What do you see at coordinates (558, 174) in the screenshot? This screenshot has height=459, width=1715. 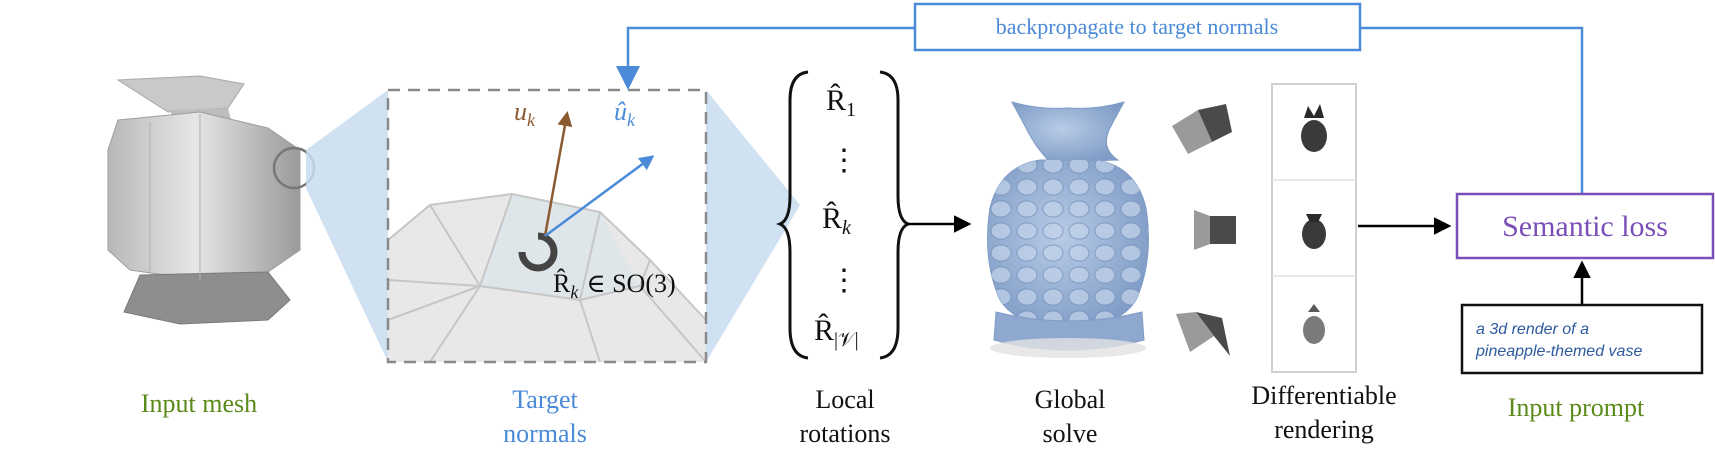 I see `u-k-arrow` at bounding box center [558, 174].